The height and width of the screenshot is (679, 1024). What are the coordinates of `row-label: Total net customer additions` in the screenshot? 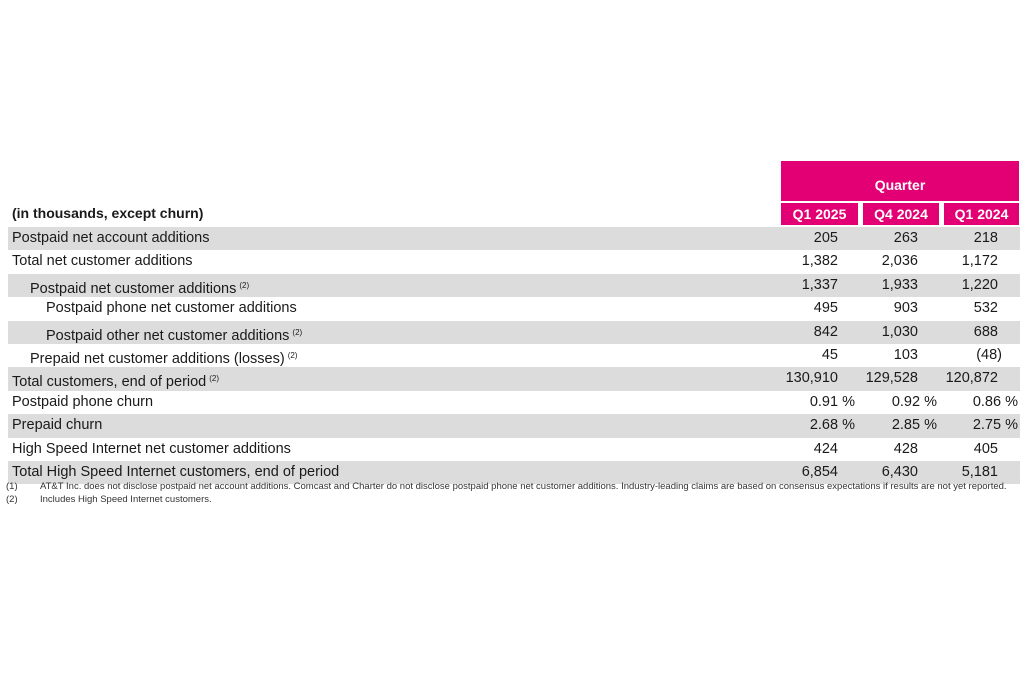 It's located at (102, 261).